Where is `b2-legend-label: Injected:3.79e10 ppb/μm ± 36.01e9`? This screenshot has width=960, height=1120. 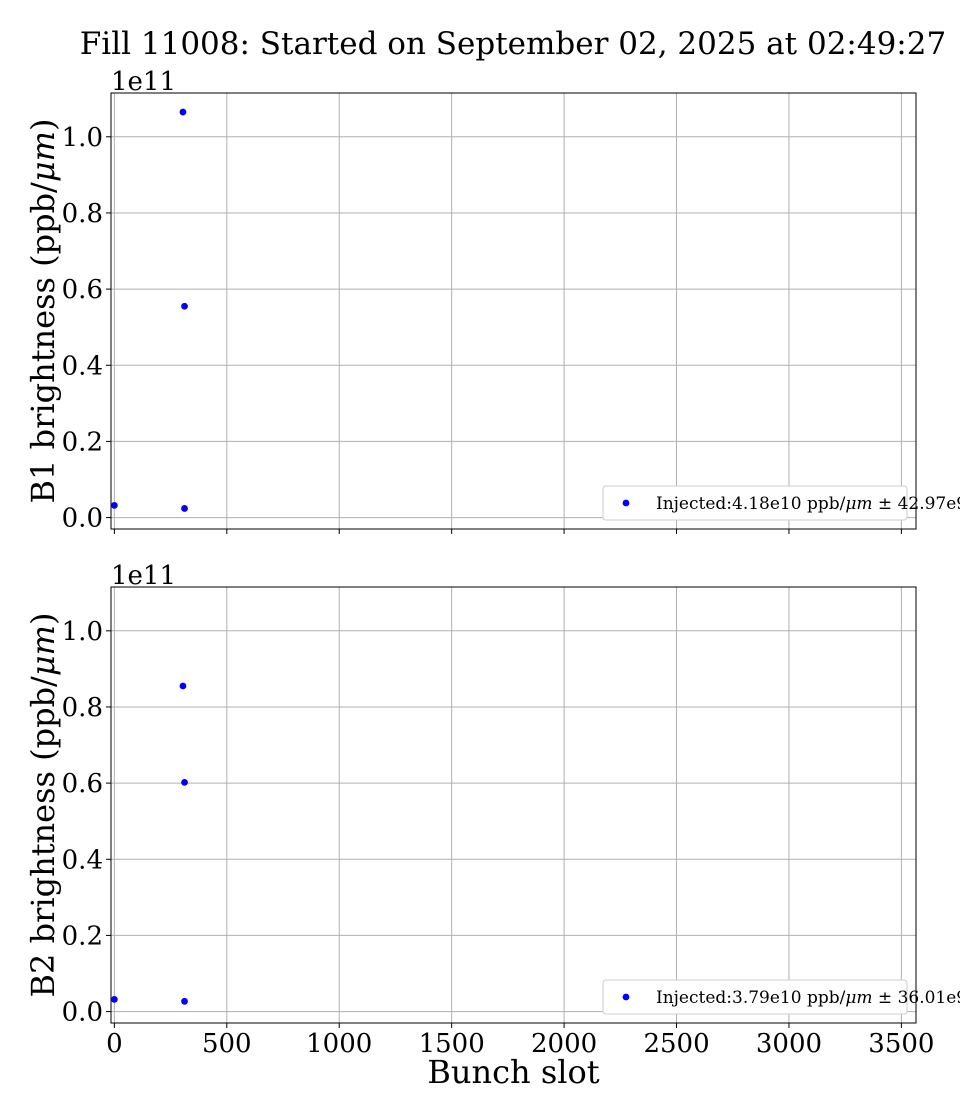 b2-legend-label: Injected:3.79e10 ppb/μm ± 36.01e9 is located at coordinates (808, 998).